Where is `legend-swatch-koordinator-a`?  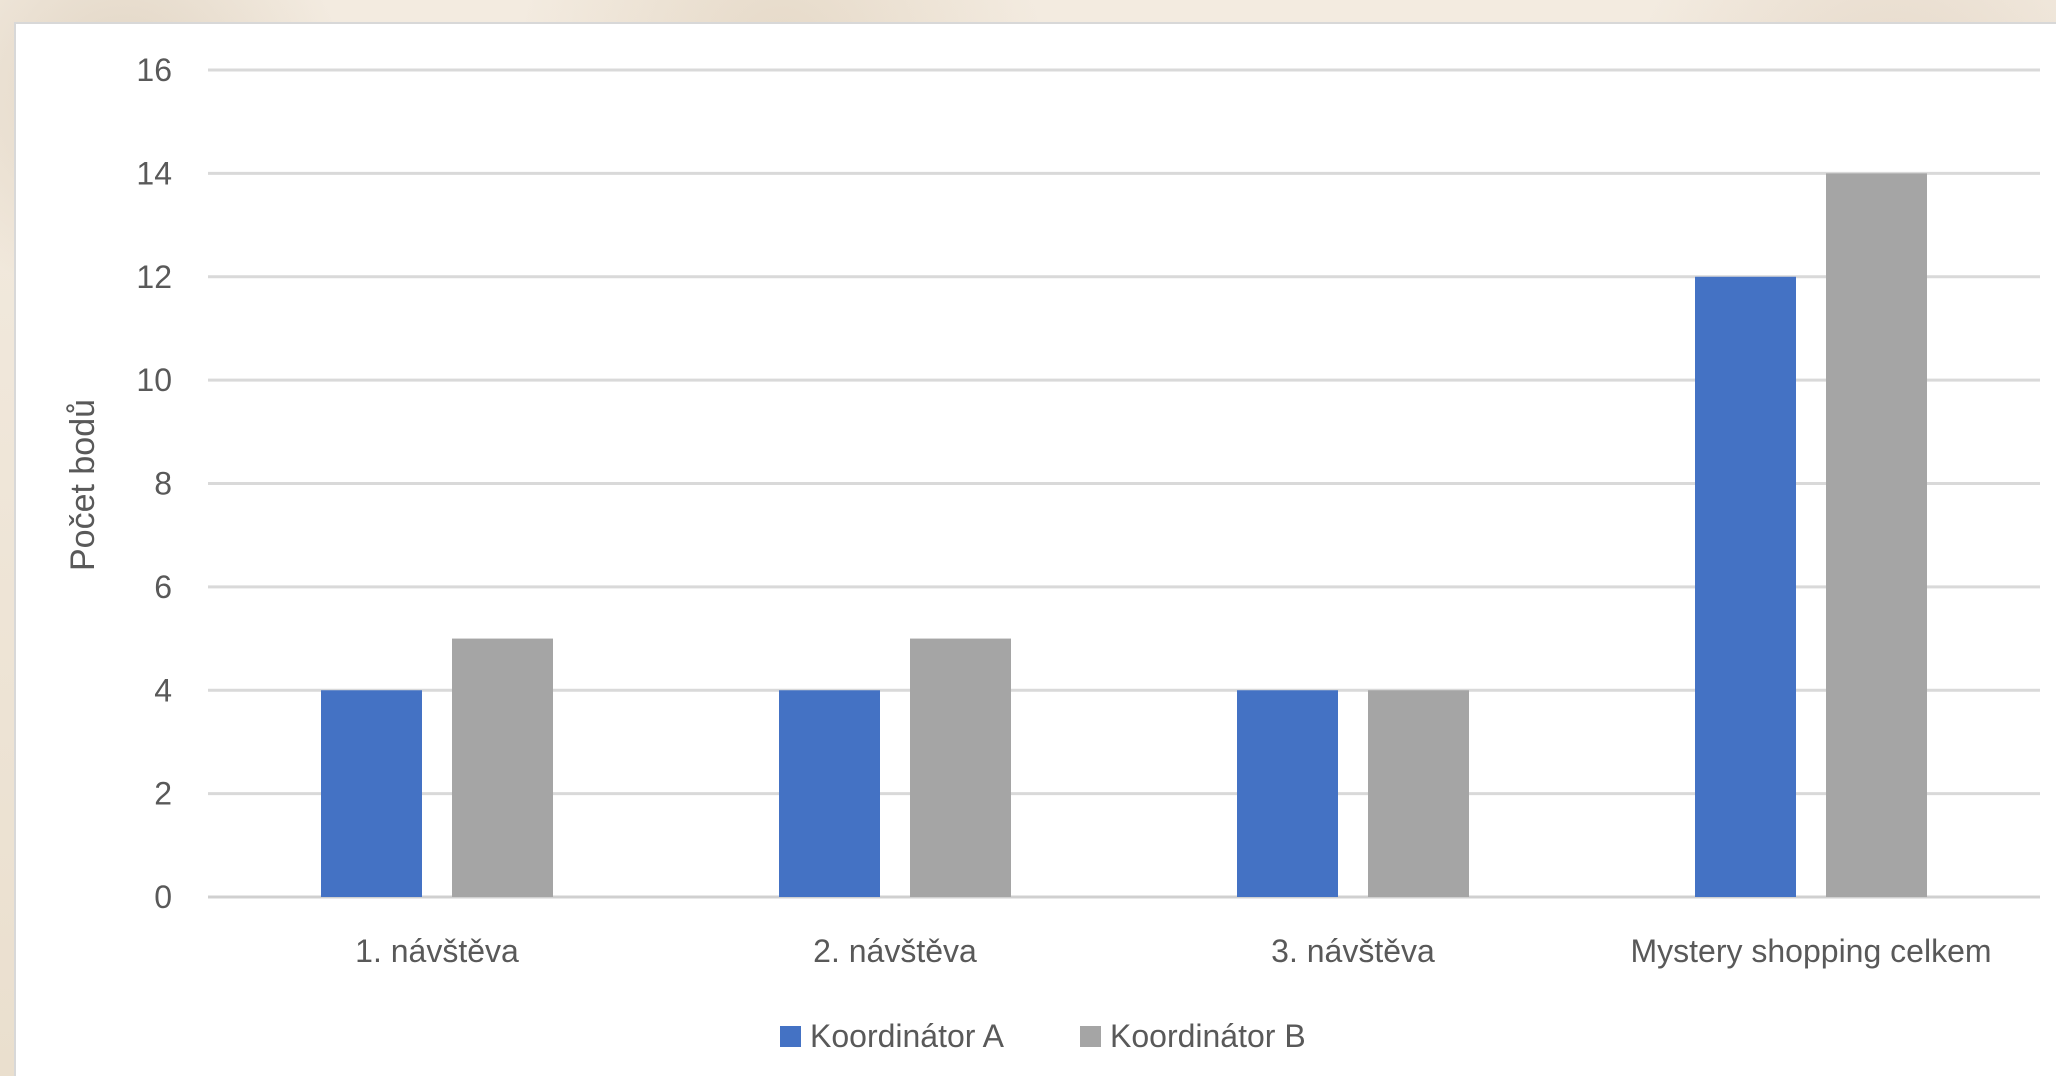
legend-swatch-koordinator-a is located at coordinates (790, 1036).